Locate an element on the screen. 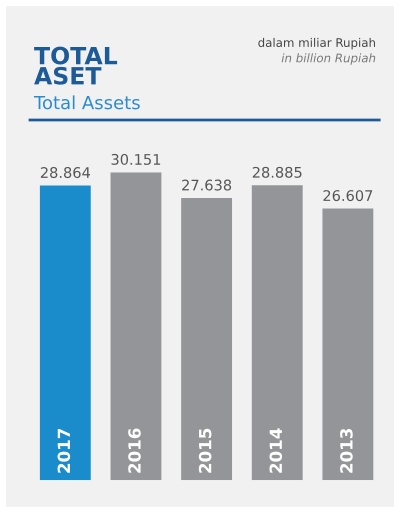 This screenshot has width=400, height=513. data-label: 28.885 is located at coordinates (277, 172).